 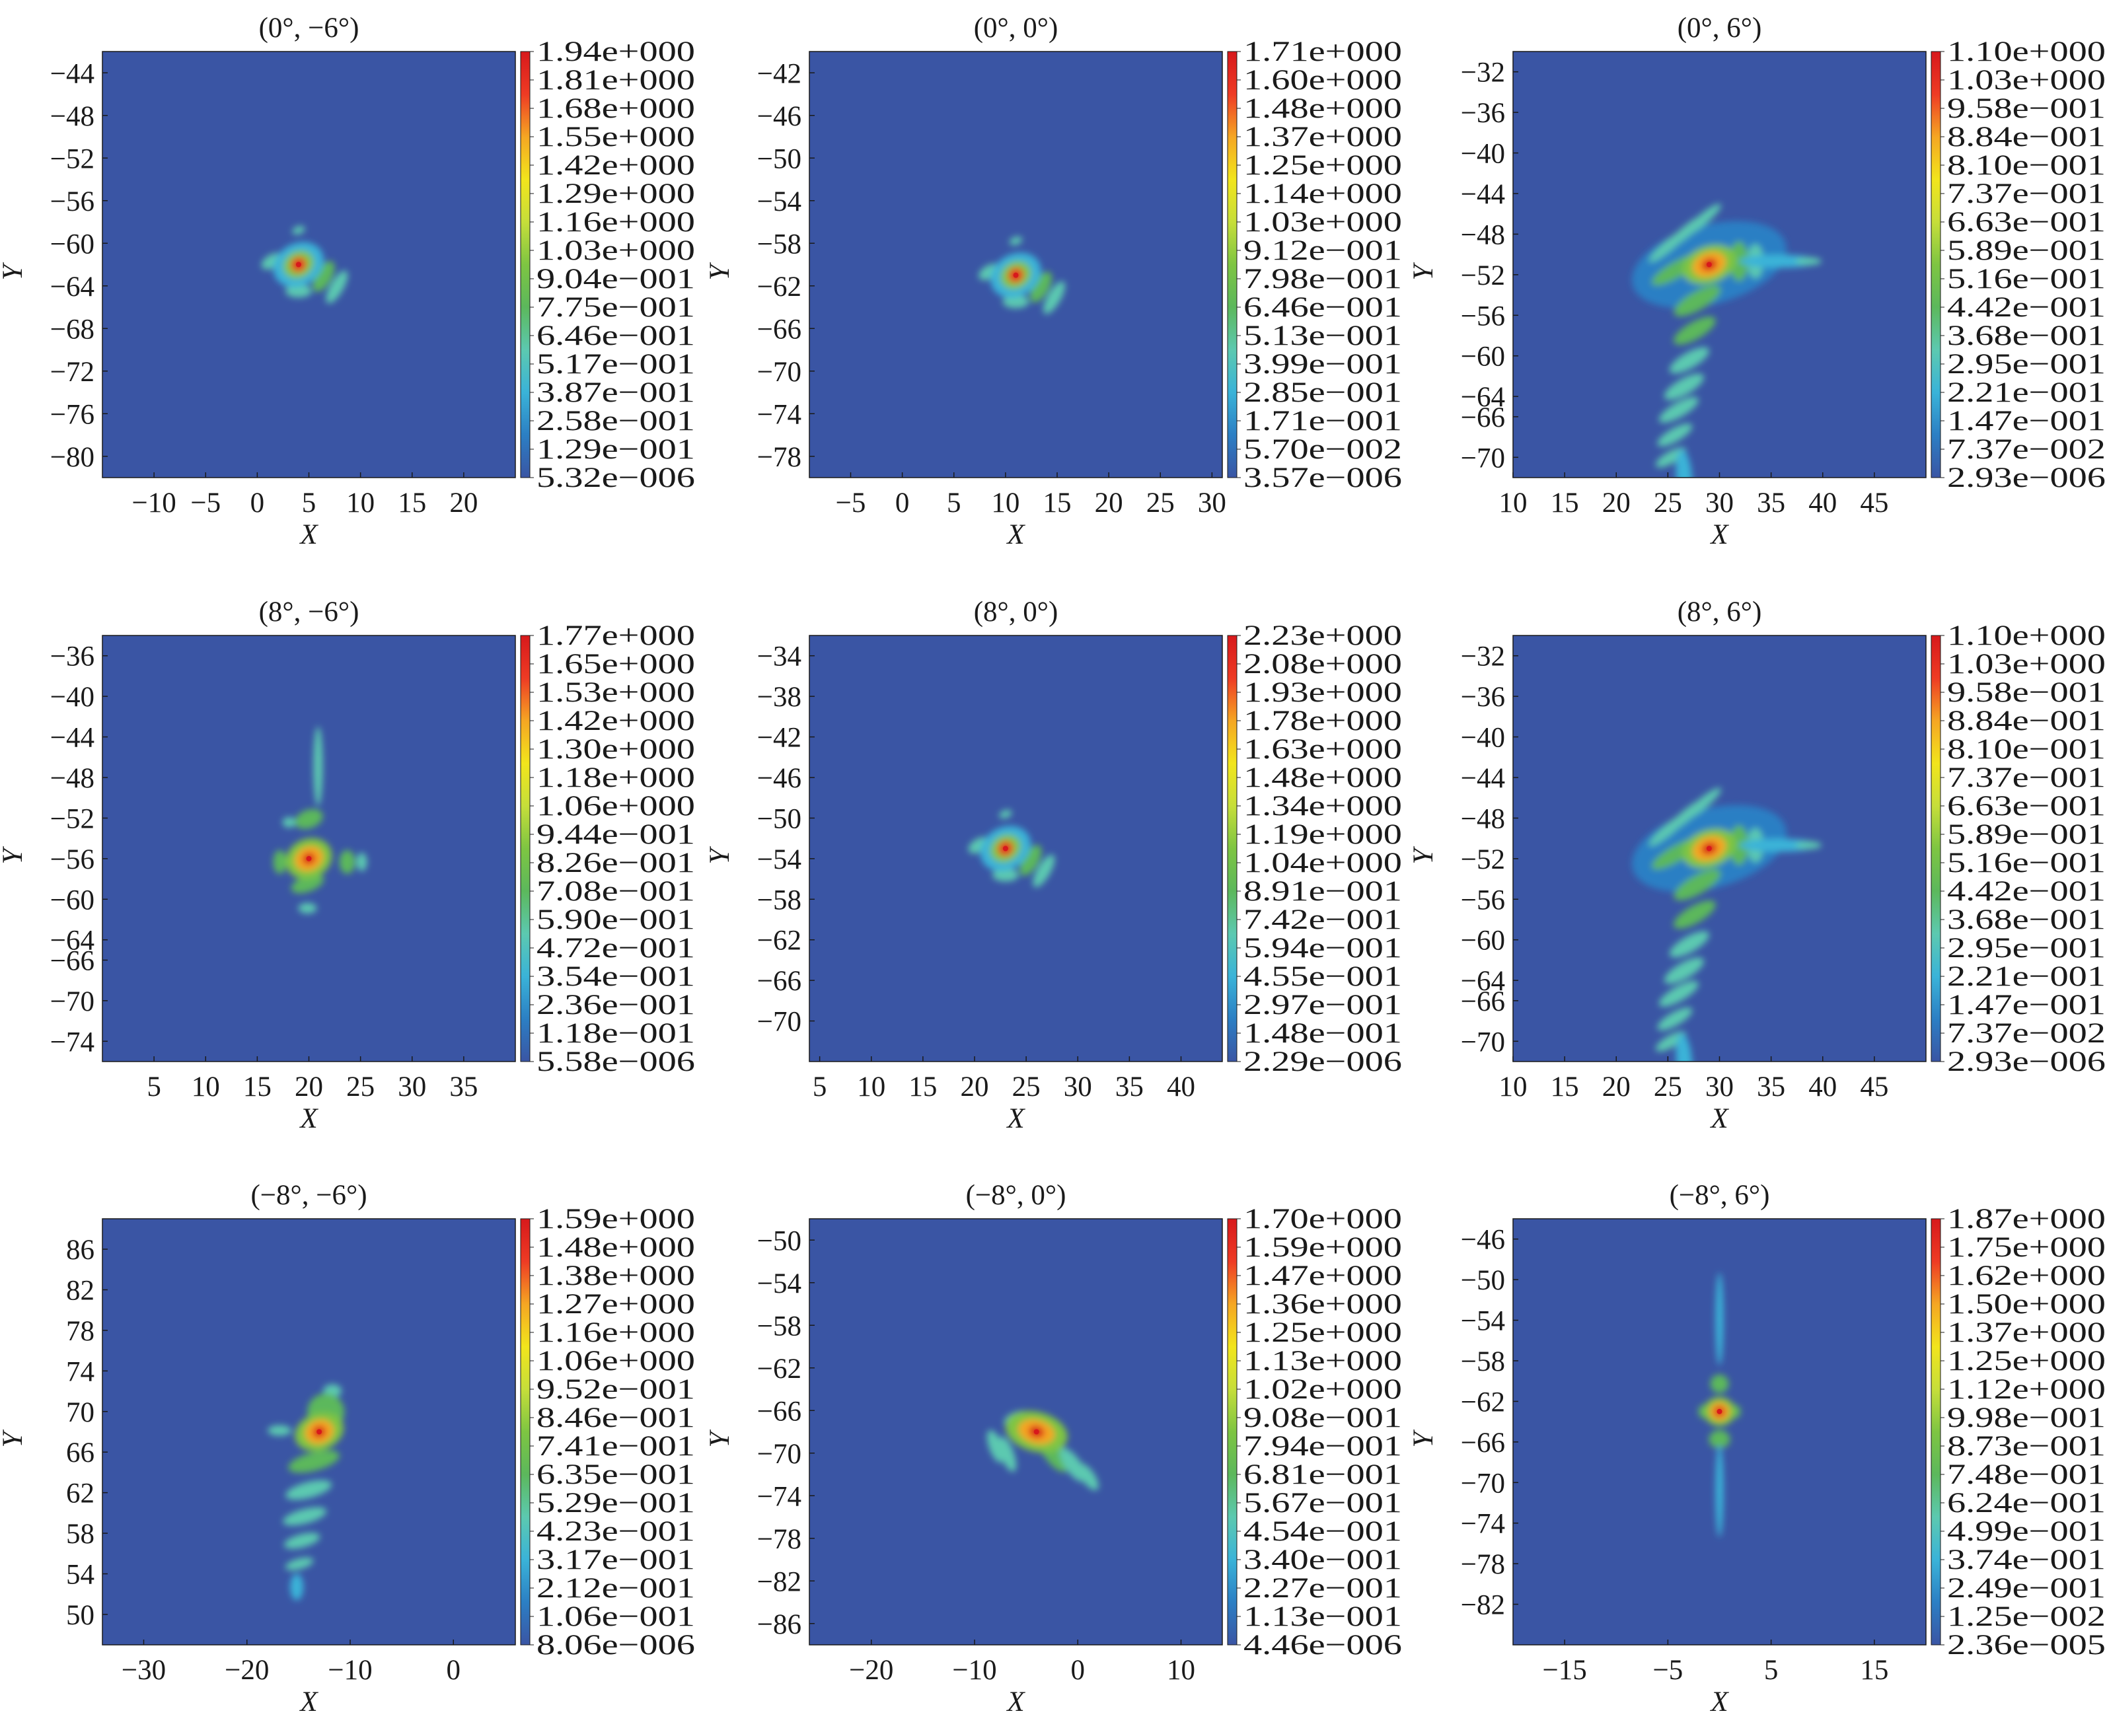 I want to click on colorbar-label: 1.47e−001, so click(x=2026, y=421).